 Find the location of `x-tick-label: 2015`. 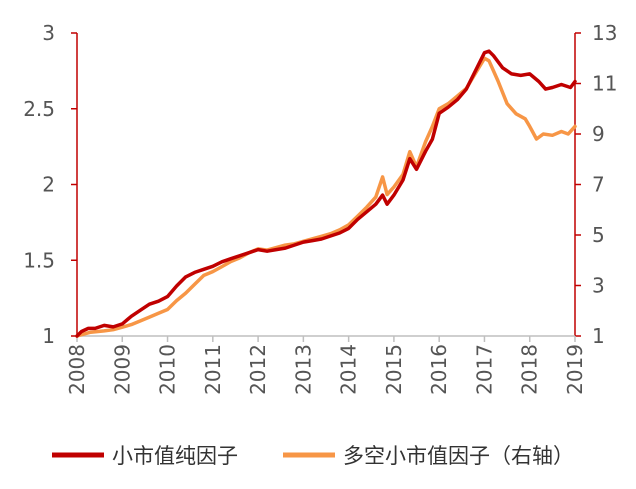

x-tick-label: 2015 is located at coordinates (394, 369).